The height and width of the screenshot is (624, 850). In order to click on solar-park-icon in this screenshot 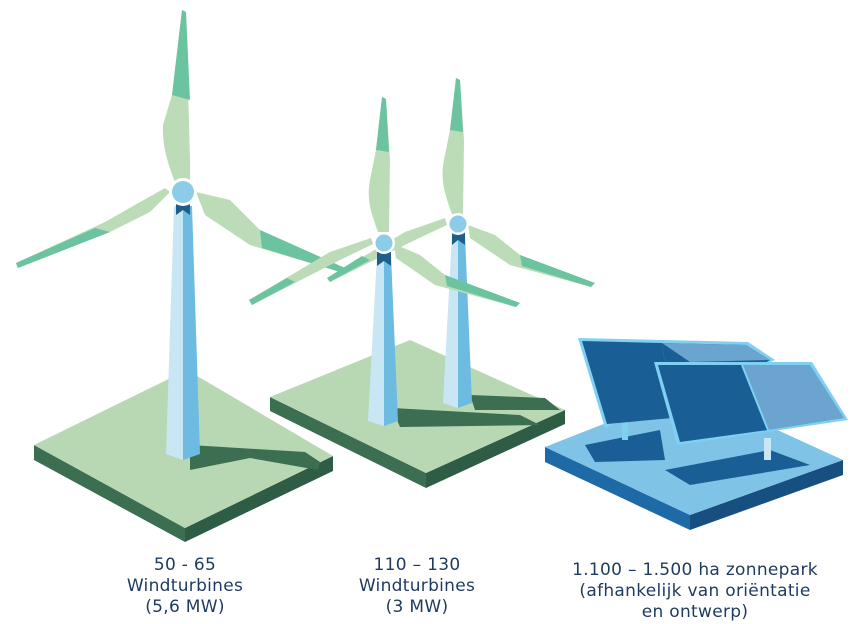, I will do `click(696, 434)`.